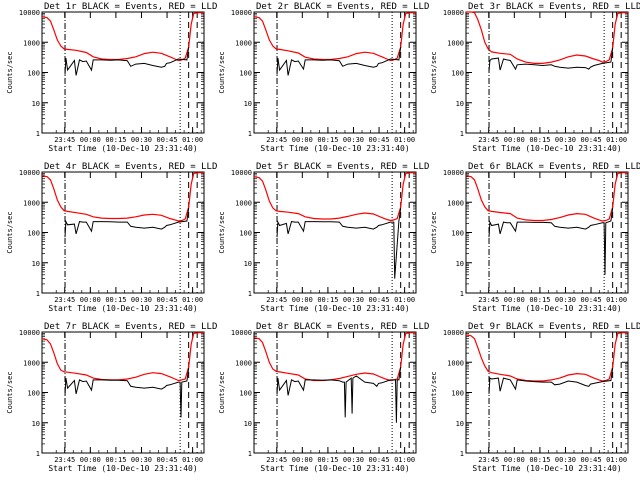 Image resolution: width=640 pixels, height=485 pixels. Describe the element at coordinates (554, 7) in the screenshot. I see `chart-title: Det 3r BLACK = Events, RED = LLD` at that location.